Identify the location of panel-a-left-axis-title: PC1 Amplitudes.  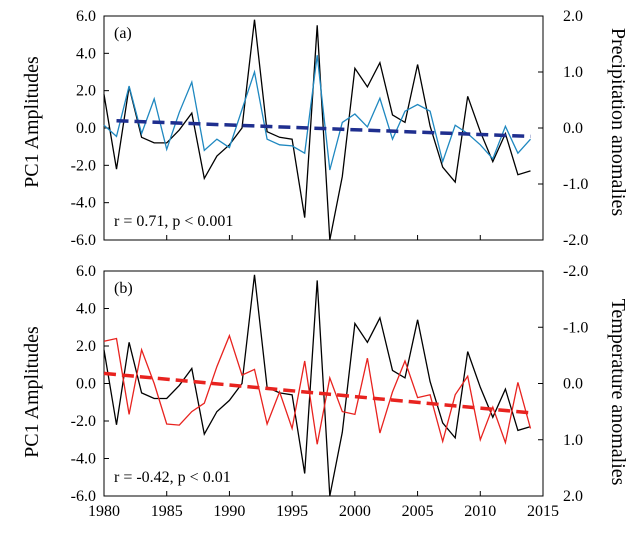
(32, 122).